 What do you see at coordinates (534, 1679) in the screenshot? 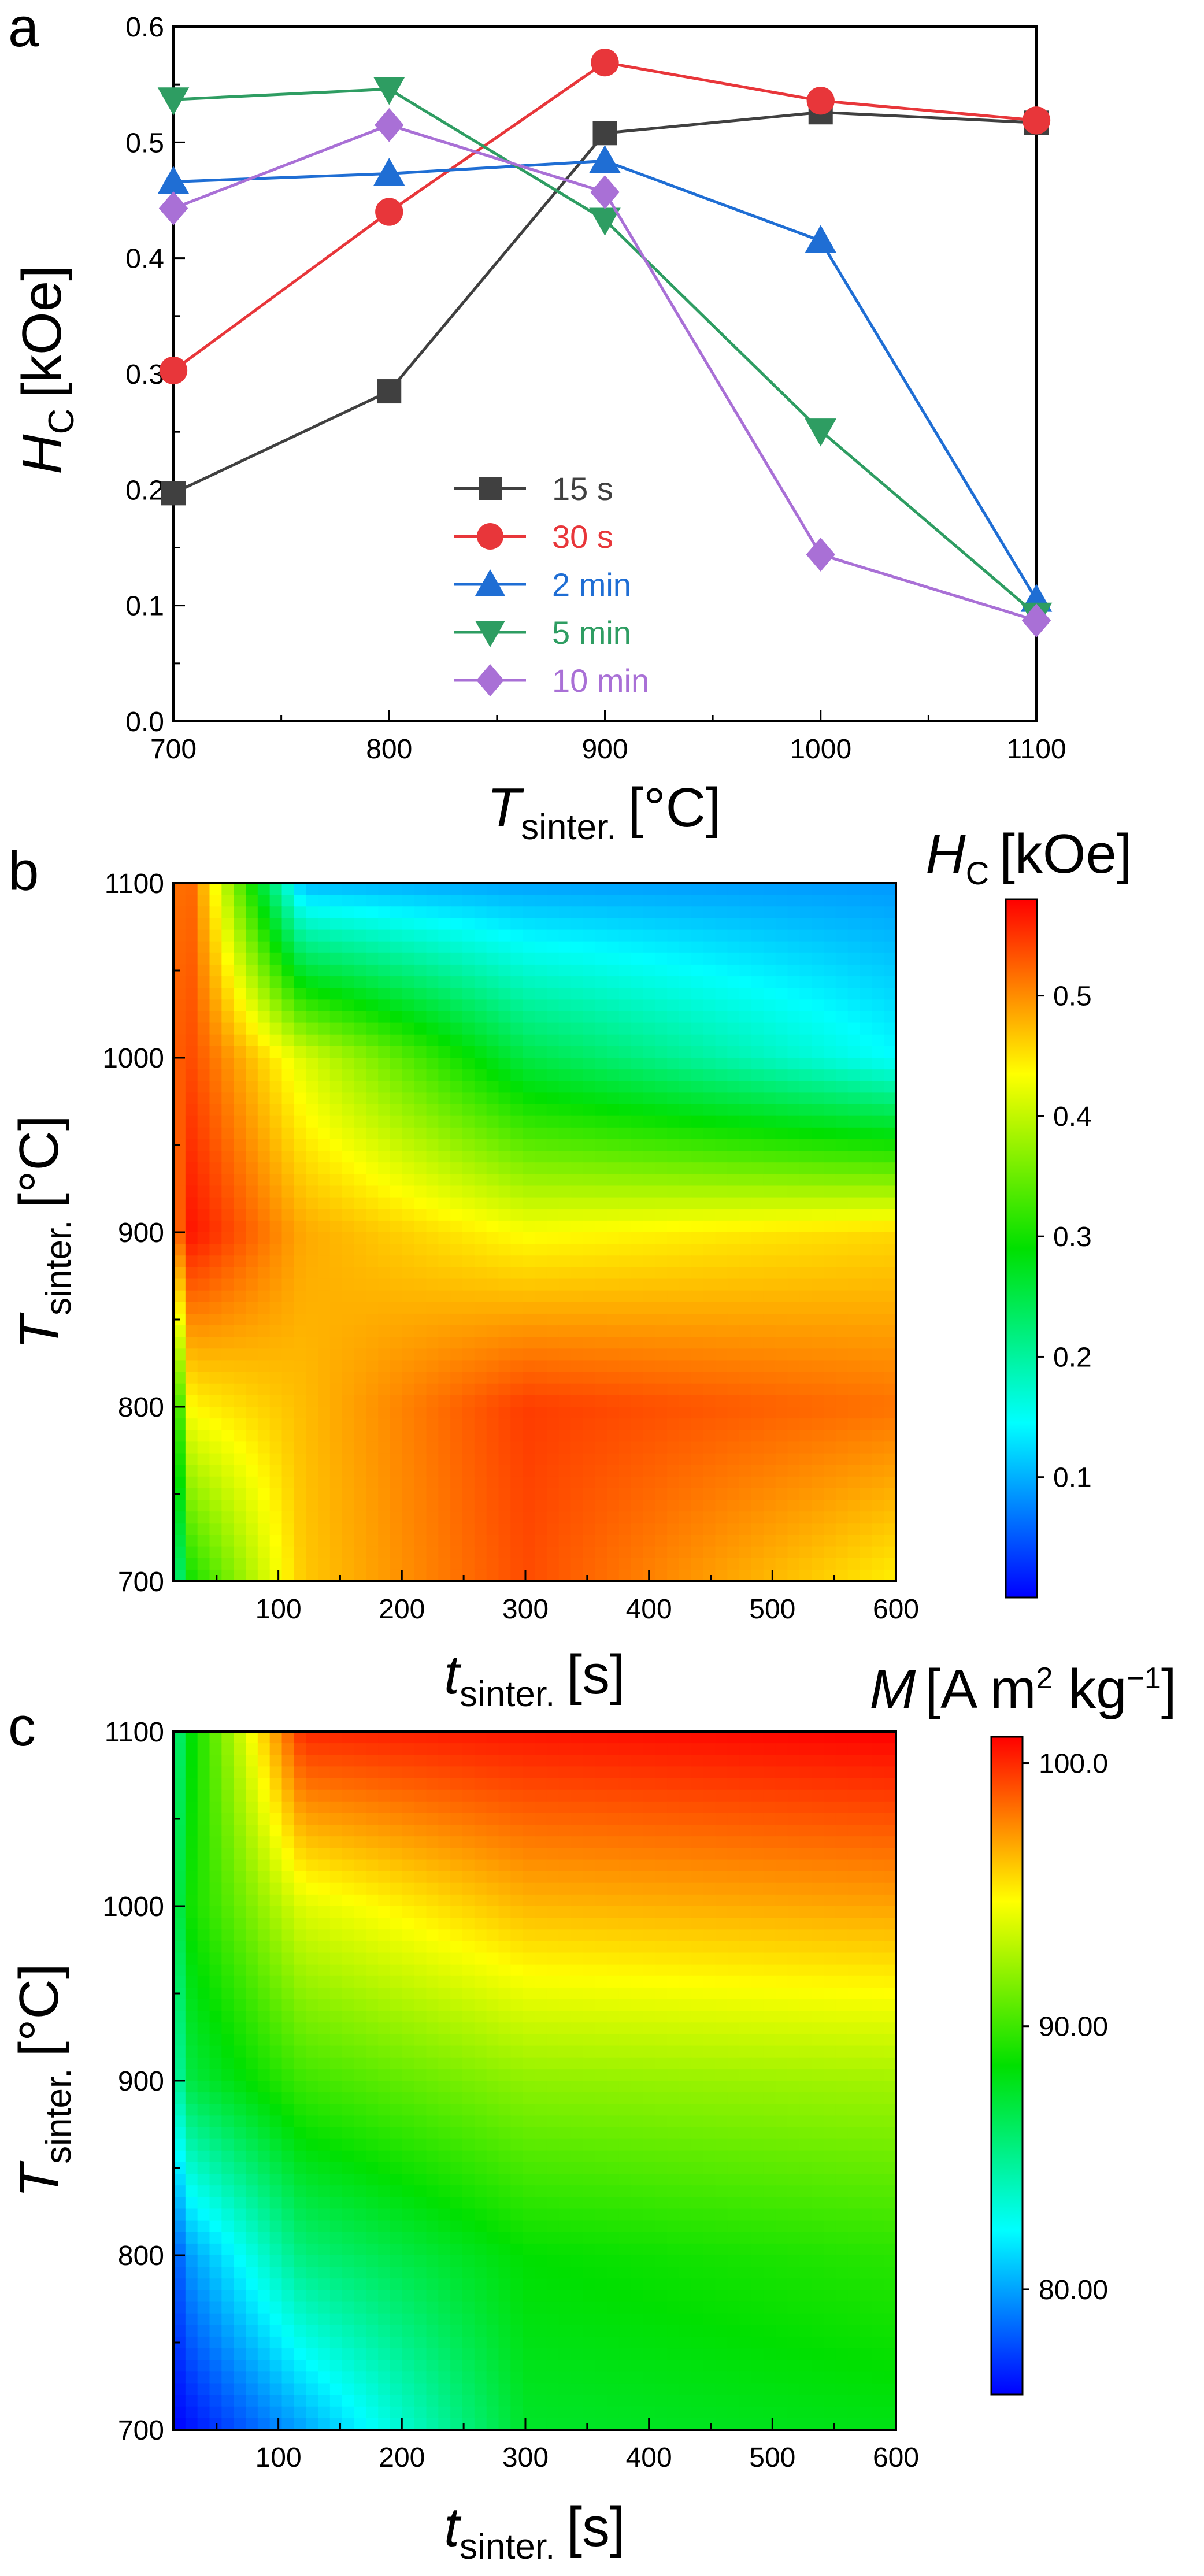
I see `panel-b-xlabel: tsinter. [s]` at bounding box center [534, 1679].